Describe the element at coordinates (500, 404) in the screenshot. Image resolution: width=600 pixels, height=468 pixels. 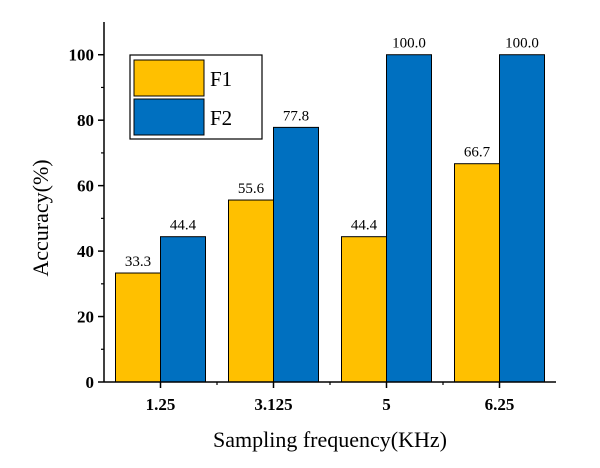
I see `x-tick-label: 6.25` at that location.